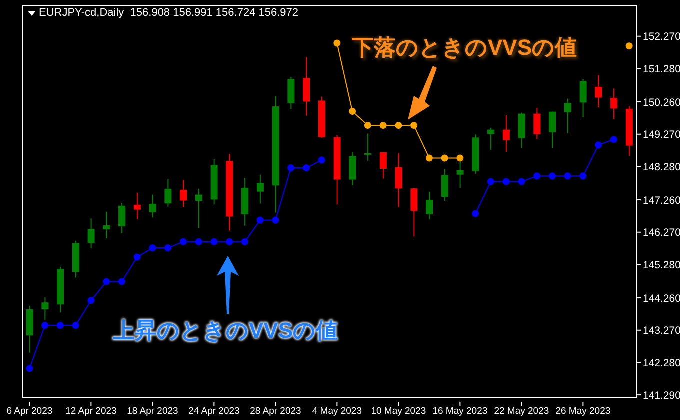  Describe the element at coordinates (460, 411) in the screenshot. I see `x-tick-label: 16 May 2023` at that location.